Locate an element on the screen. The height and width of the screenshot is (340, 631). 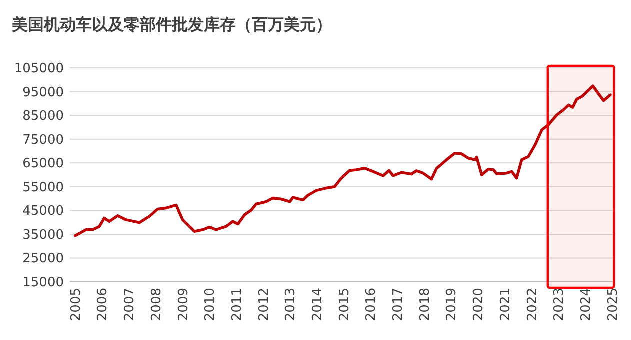
x-tick-label: 2024 is located at coordinates (586, 305).